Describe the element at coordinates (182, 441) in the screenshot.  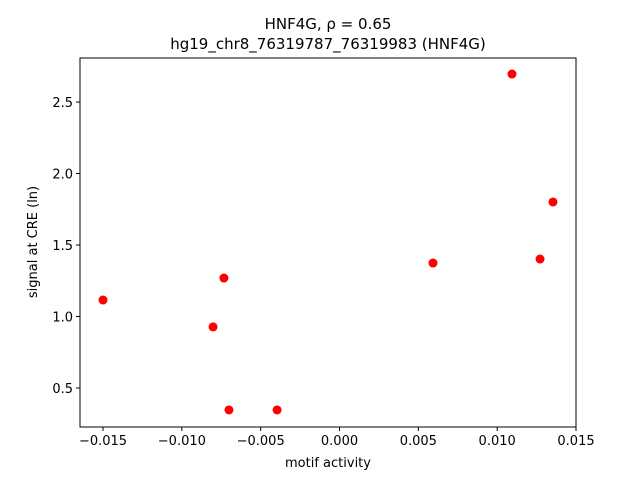
I see `x-tick-label: −0.010` at that location.